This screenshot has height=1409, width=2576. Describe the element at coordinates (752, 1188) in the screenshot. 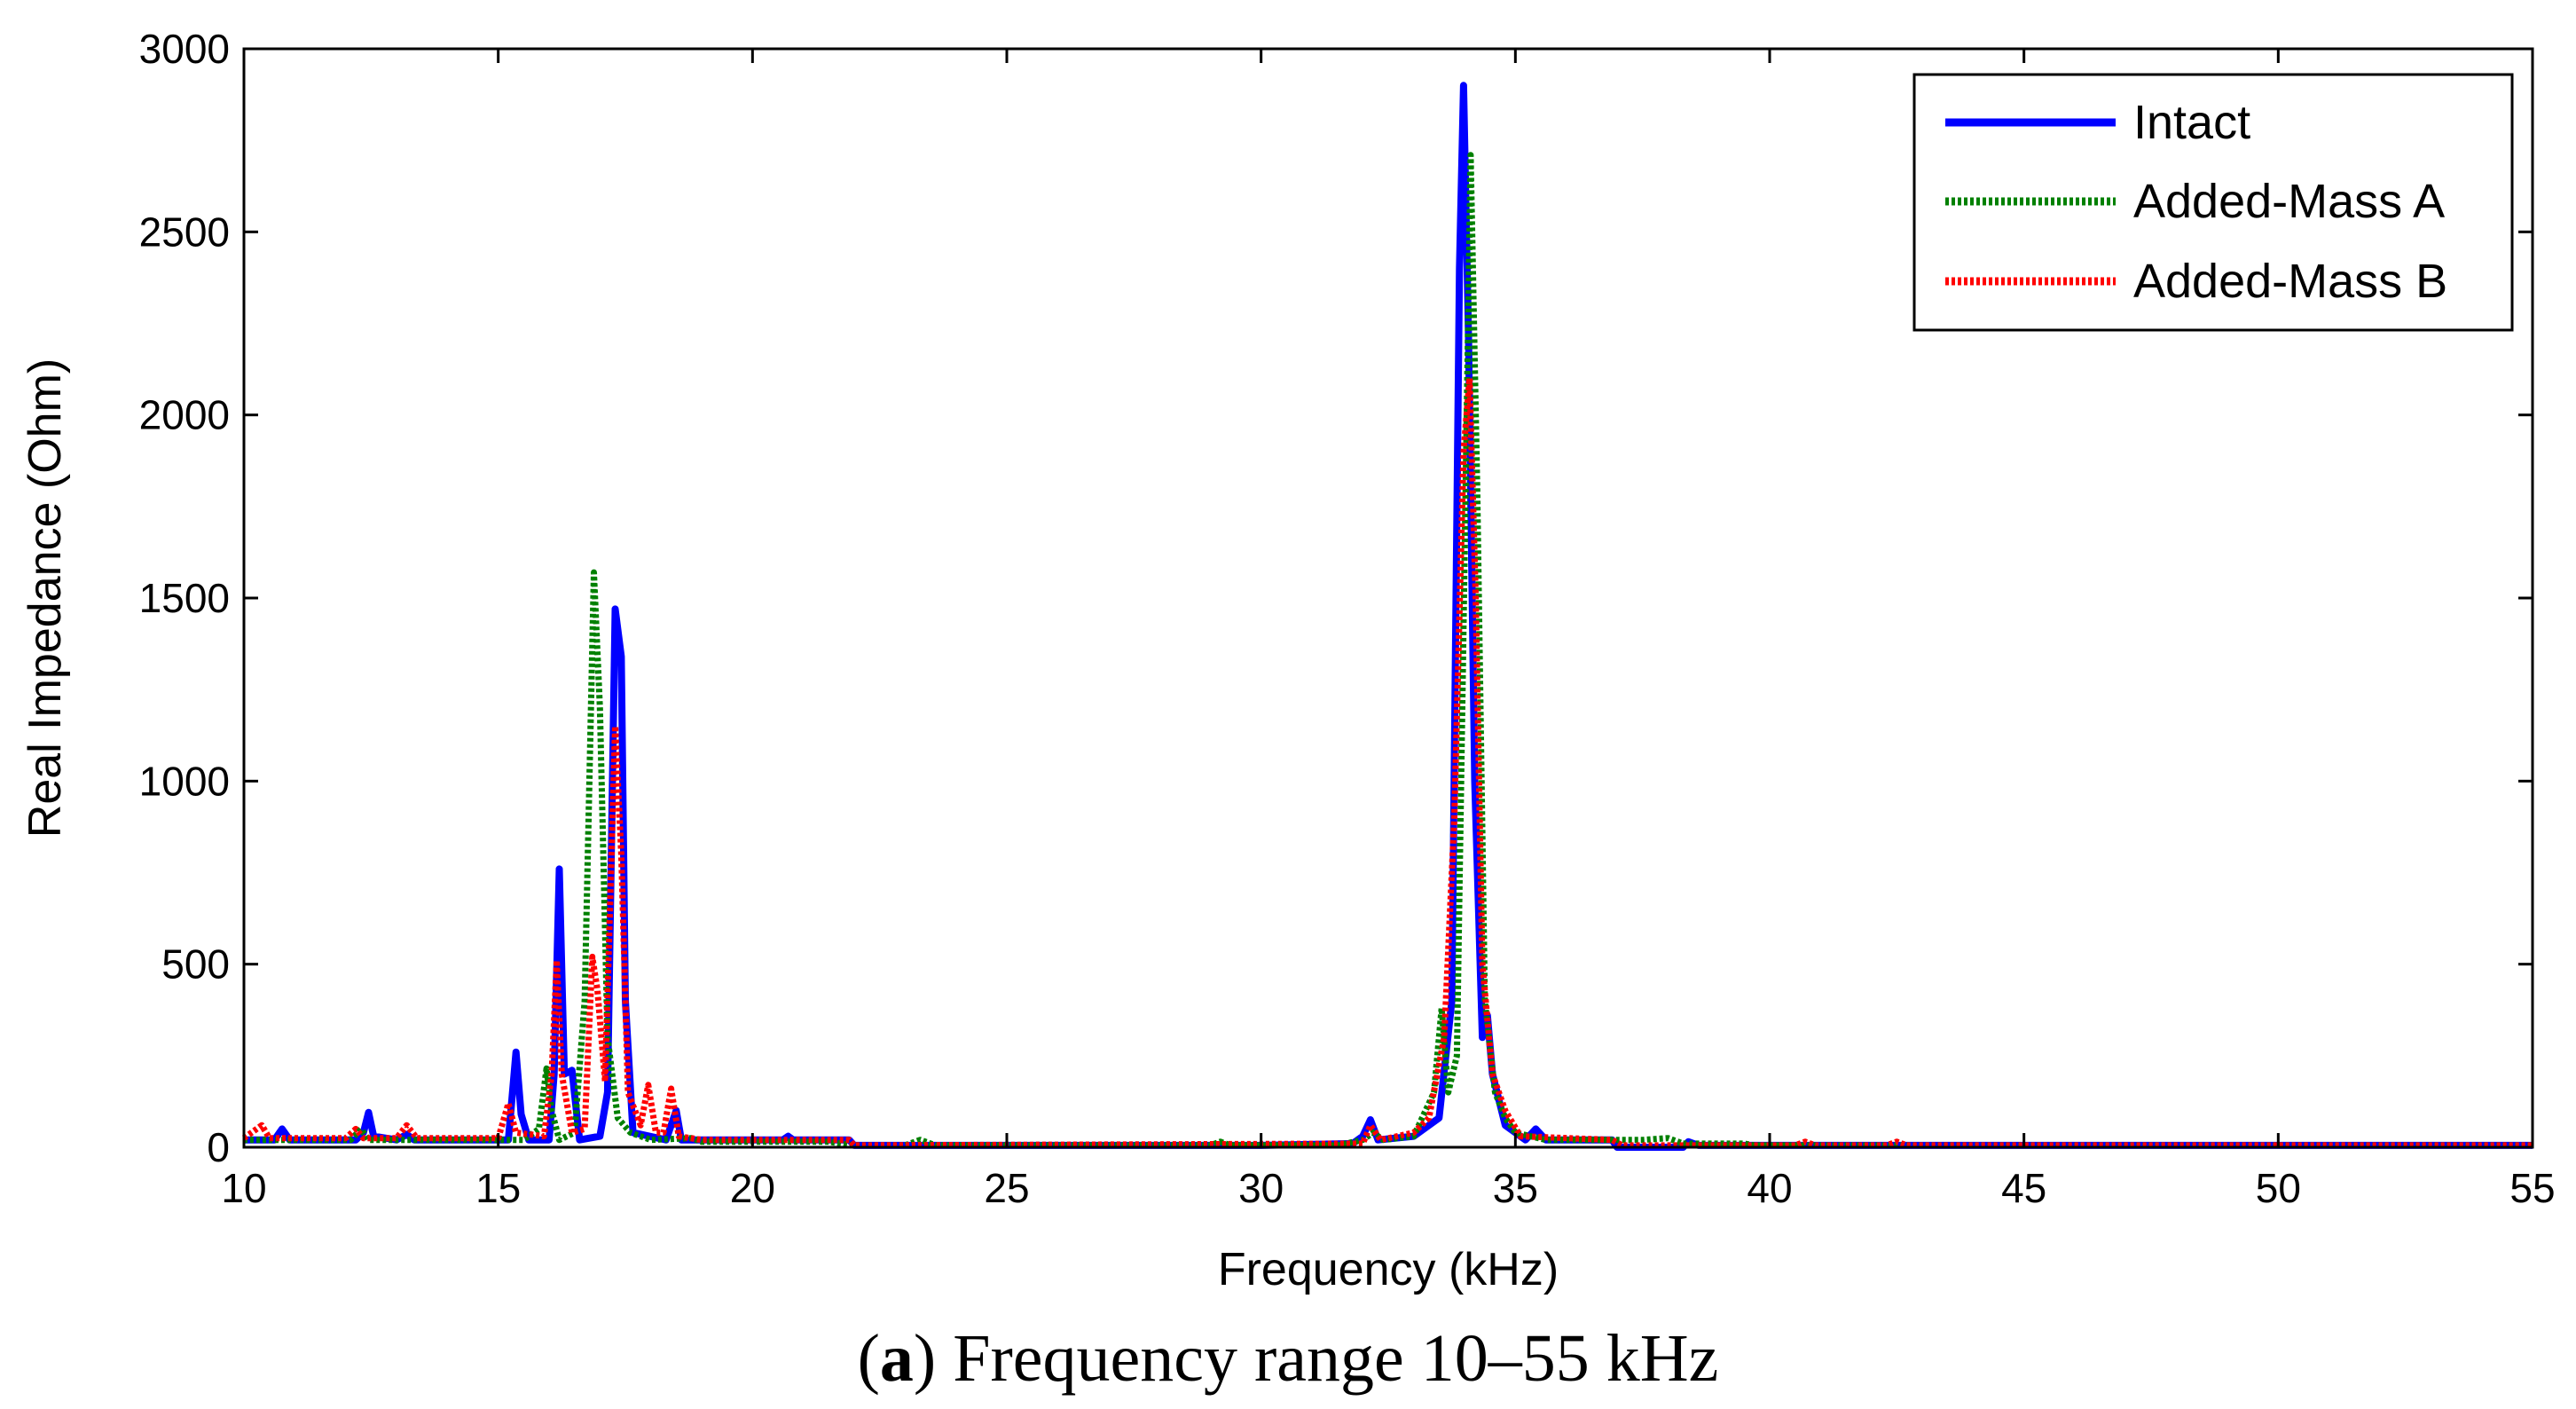

I see `x-tick-label: 20` at that location.